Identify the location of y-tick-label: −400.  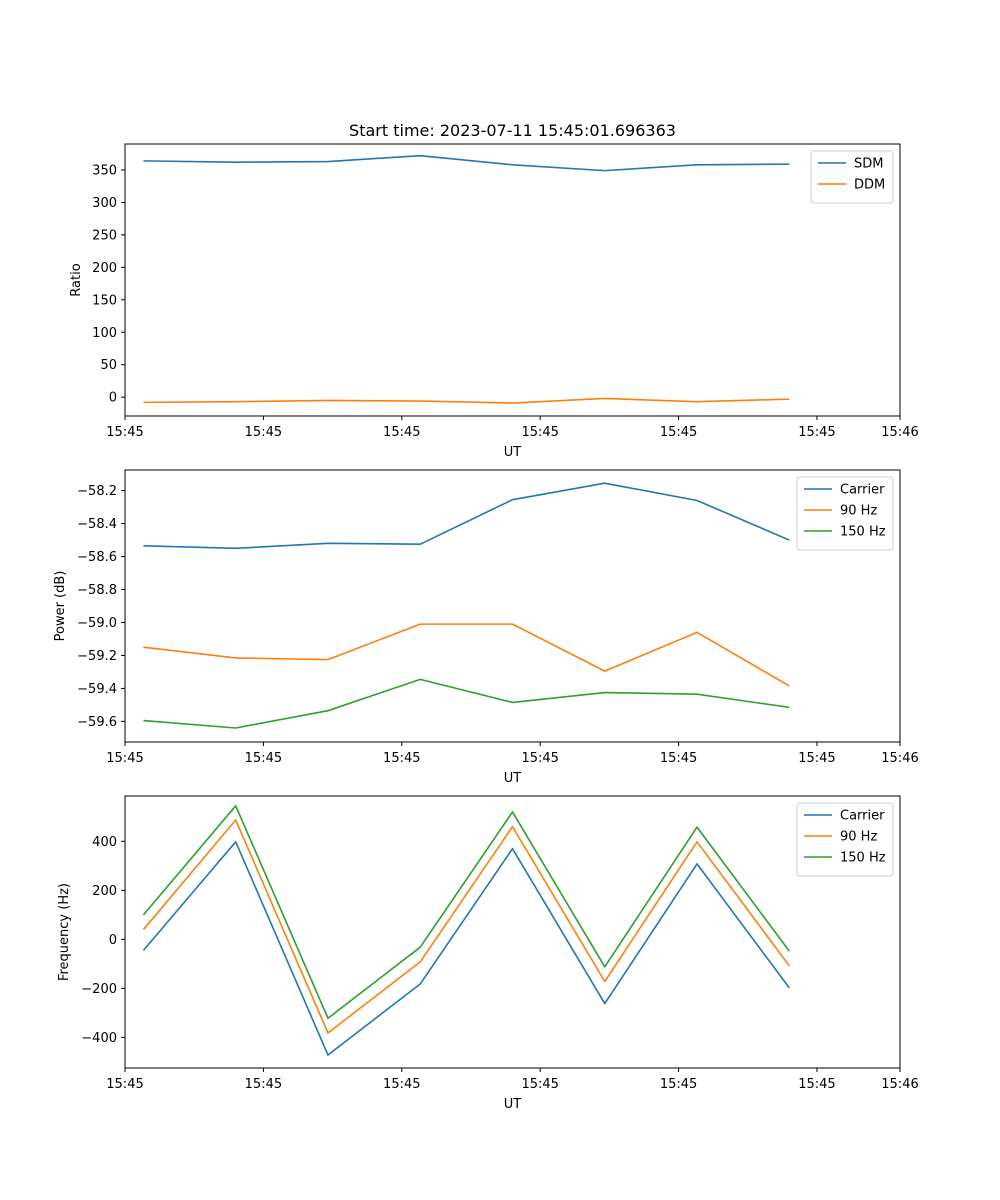
(99, 1038).